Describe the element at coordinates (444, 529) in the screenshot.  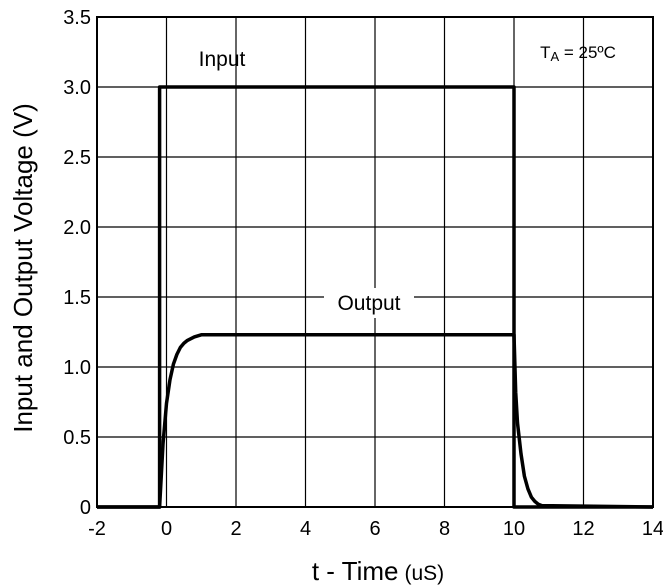
I see `x-tick-label: 8` at that location.